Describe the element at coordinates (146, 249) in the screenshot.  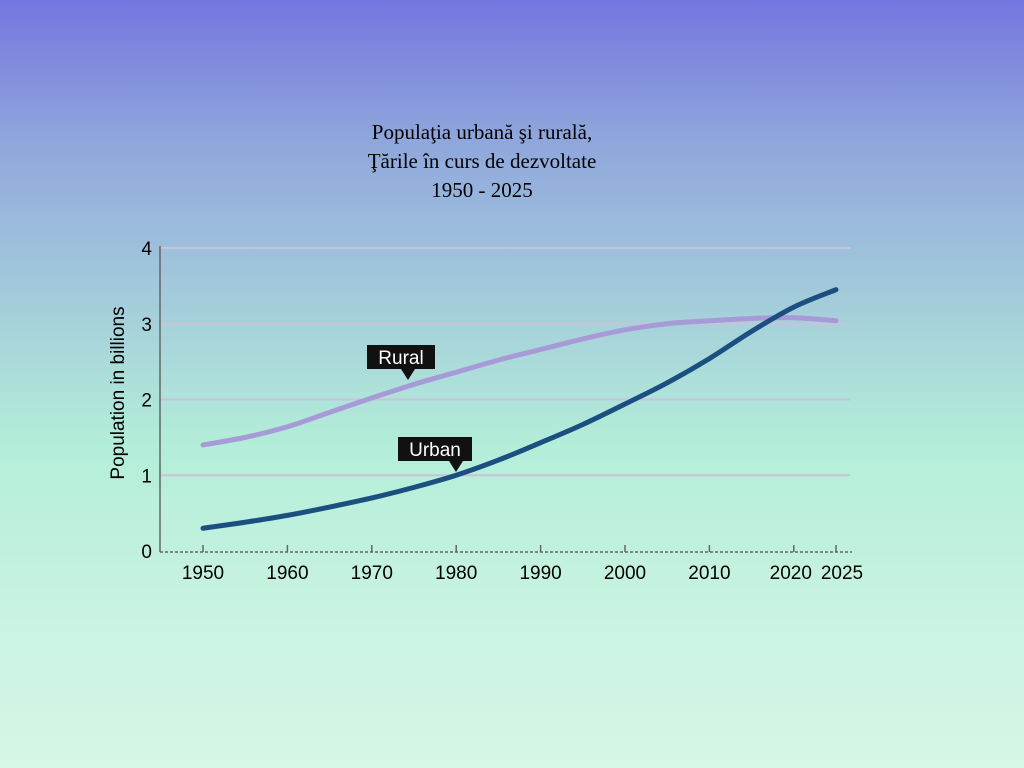
I see `y-tick-label-4: 4` at that location.